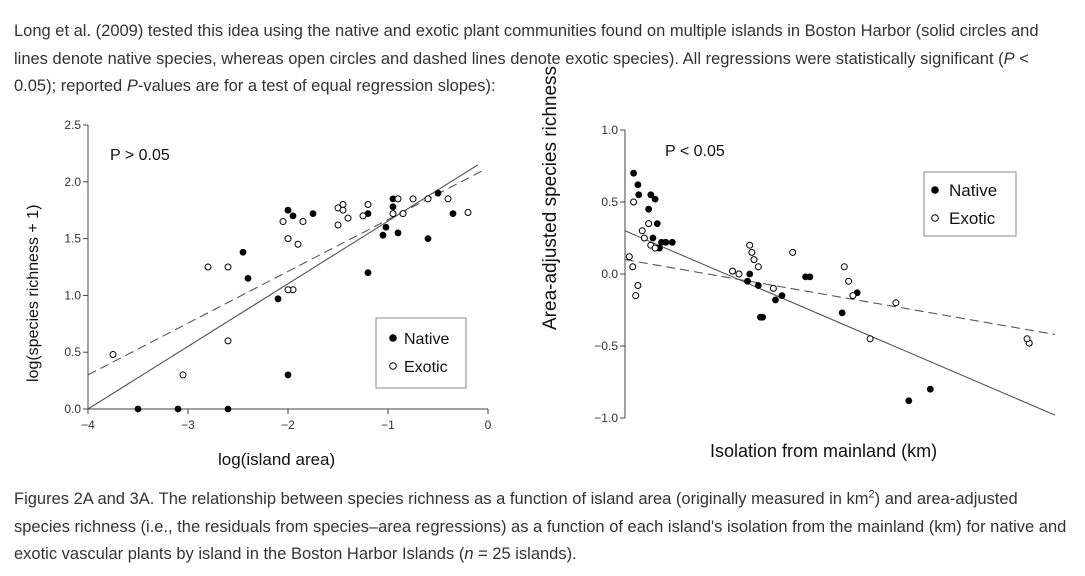  Describe the element at coordinates (393, 338) in the screenshot. I see `fig2a-legend-native-marker` at that location.